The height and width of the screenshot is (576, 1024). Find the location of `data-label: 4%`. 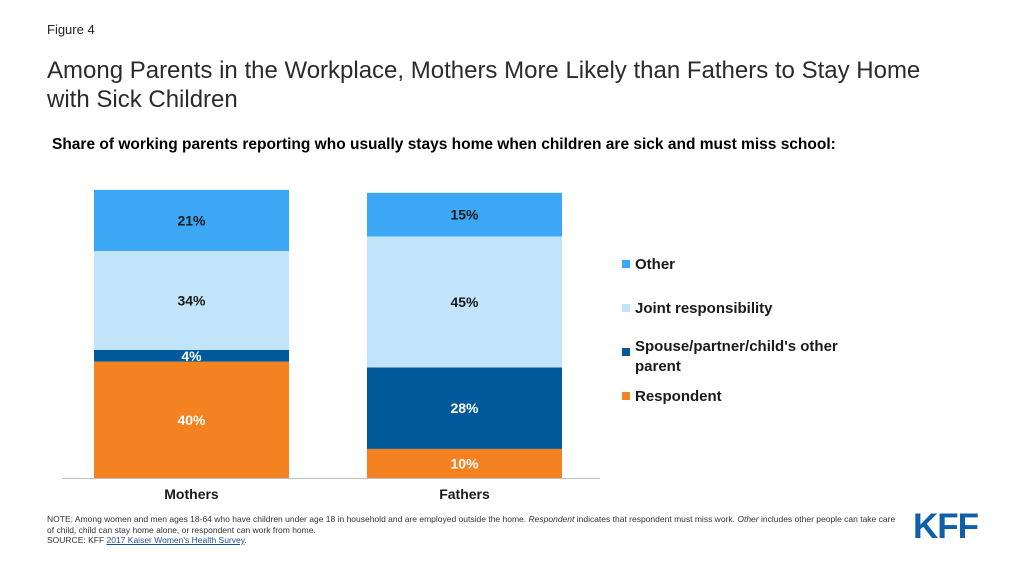

data-label: 4% is located at coordinates (191, 356).